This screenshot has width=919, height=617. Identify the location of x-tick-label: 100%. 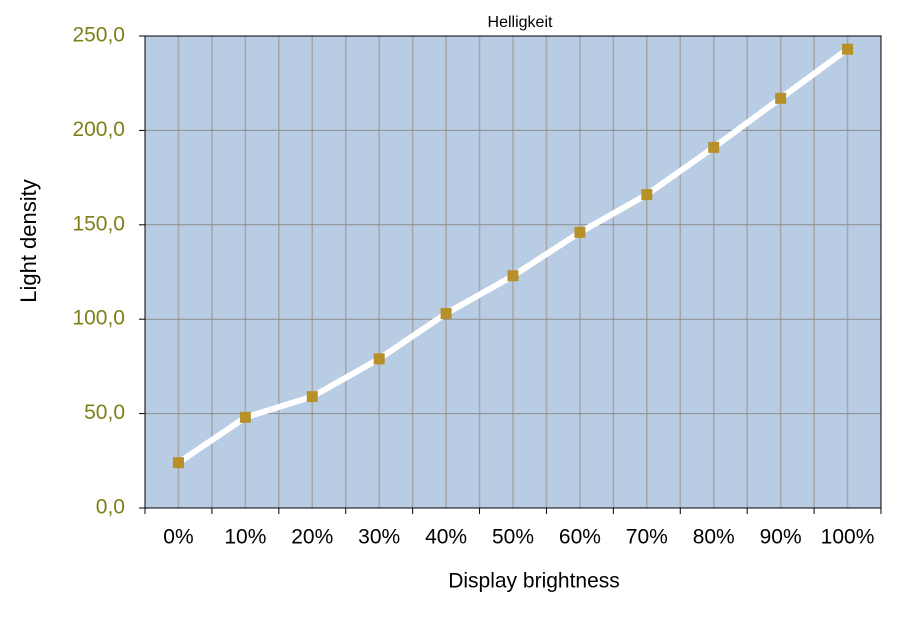
(848, 537).